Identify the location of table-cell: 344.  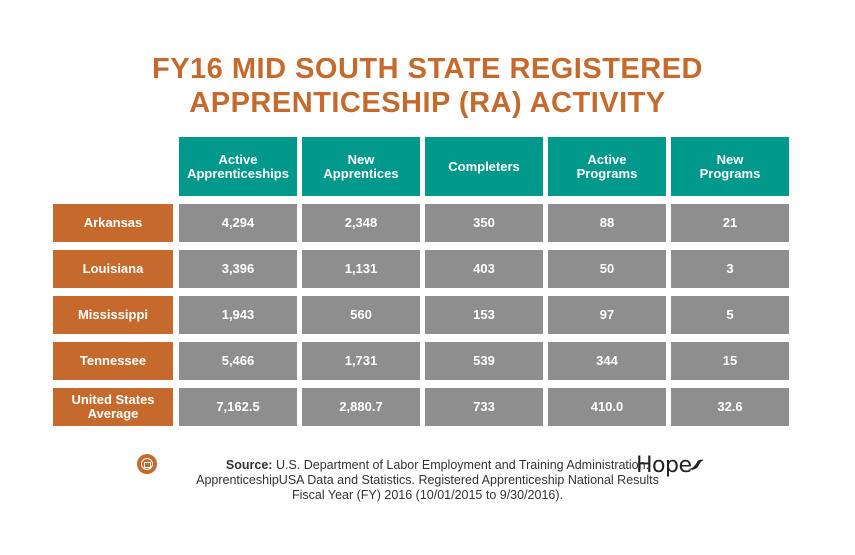
(607, 361).